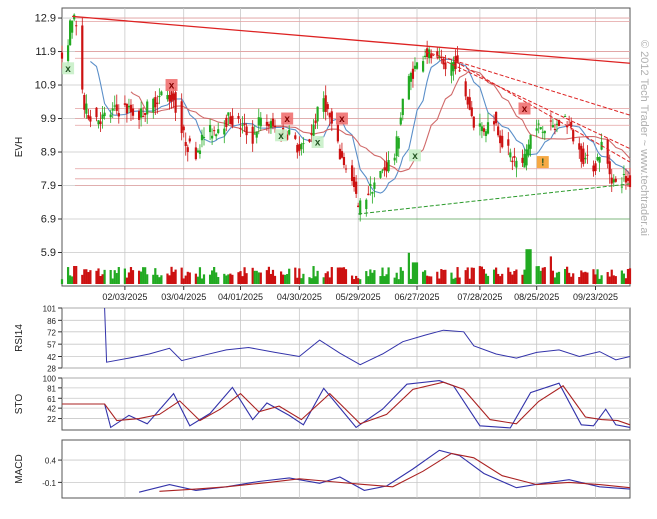  I want to click on y-tick-label: 10.9, so click(45, 86).